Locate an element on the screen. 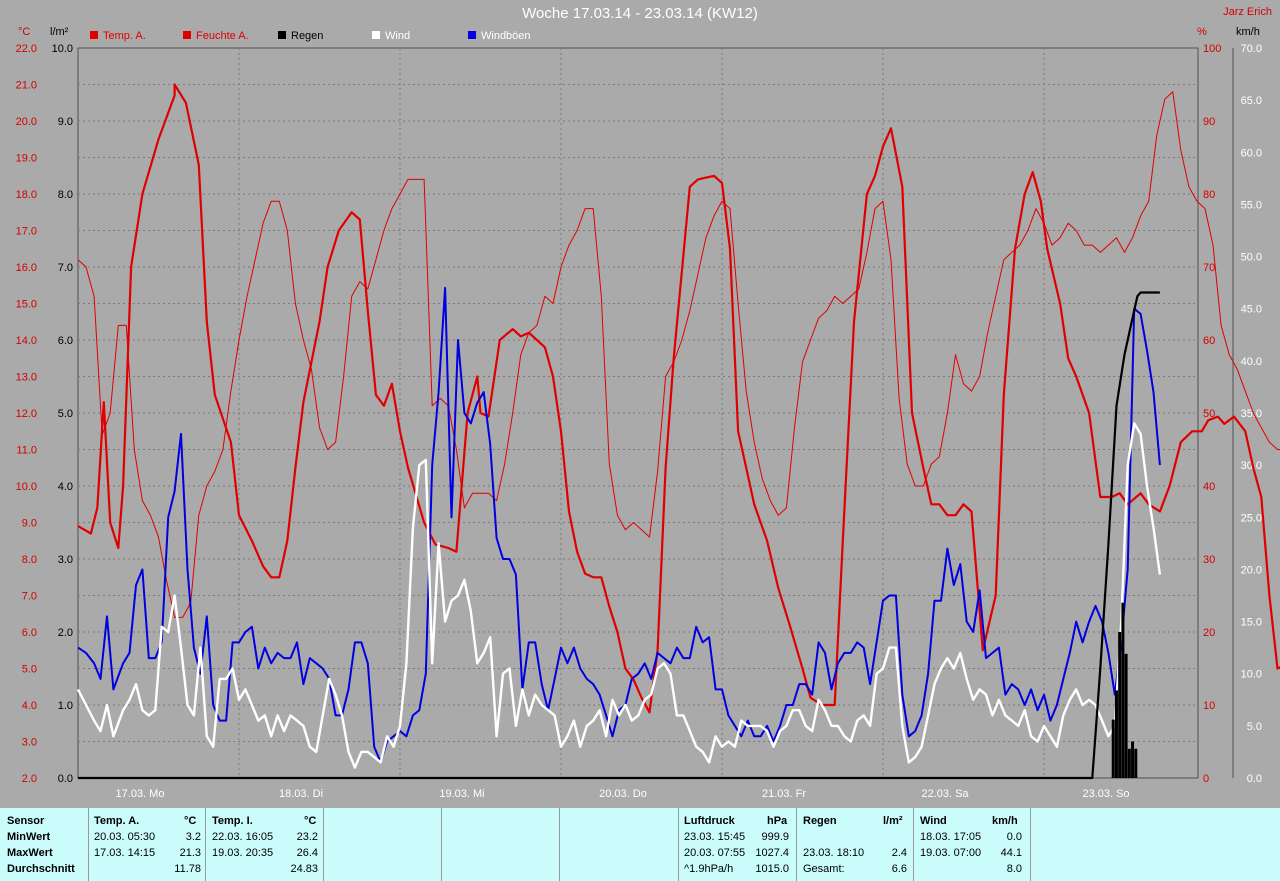 This screenshot has width=1280, height=881. rain-tick-label: 3.0 is located at coordinates (65, 560).